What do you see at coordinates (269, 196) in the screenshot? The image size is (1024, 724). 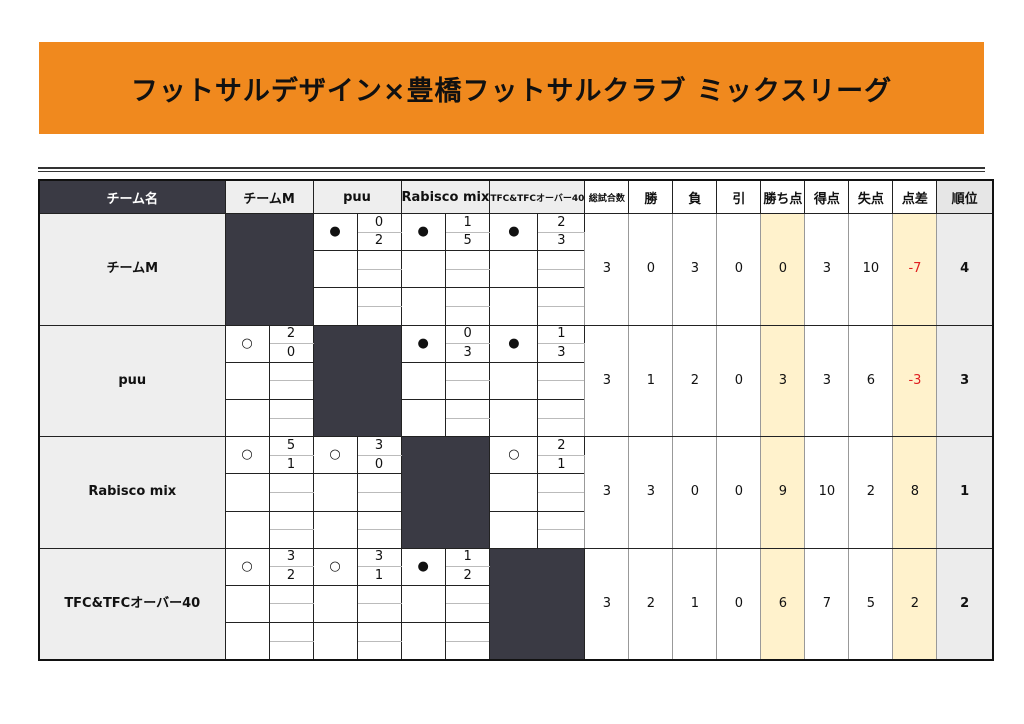 I see `header-opponent: チームM` at bounding box center [269, 196].